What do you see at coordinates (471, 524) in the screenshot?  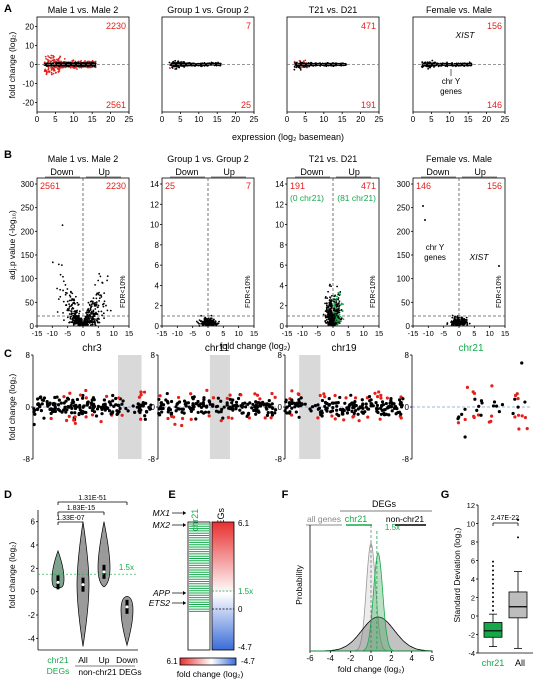 I see `y-tick-label: 10` at bounding box center [471, 524].